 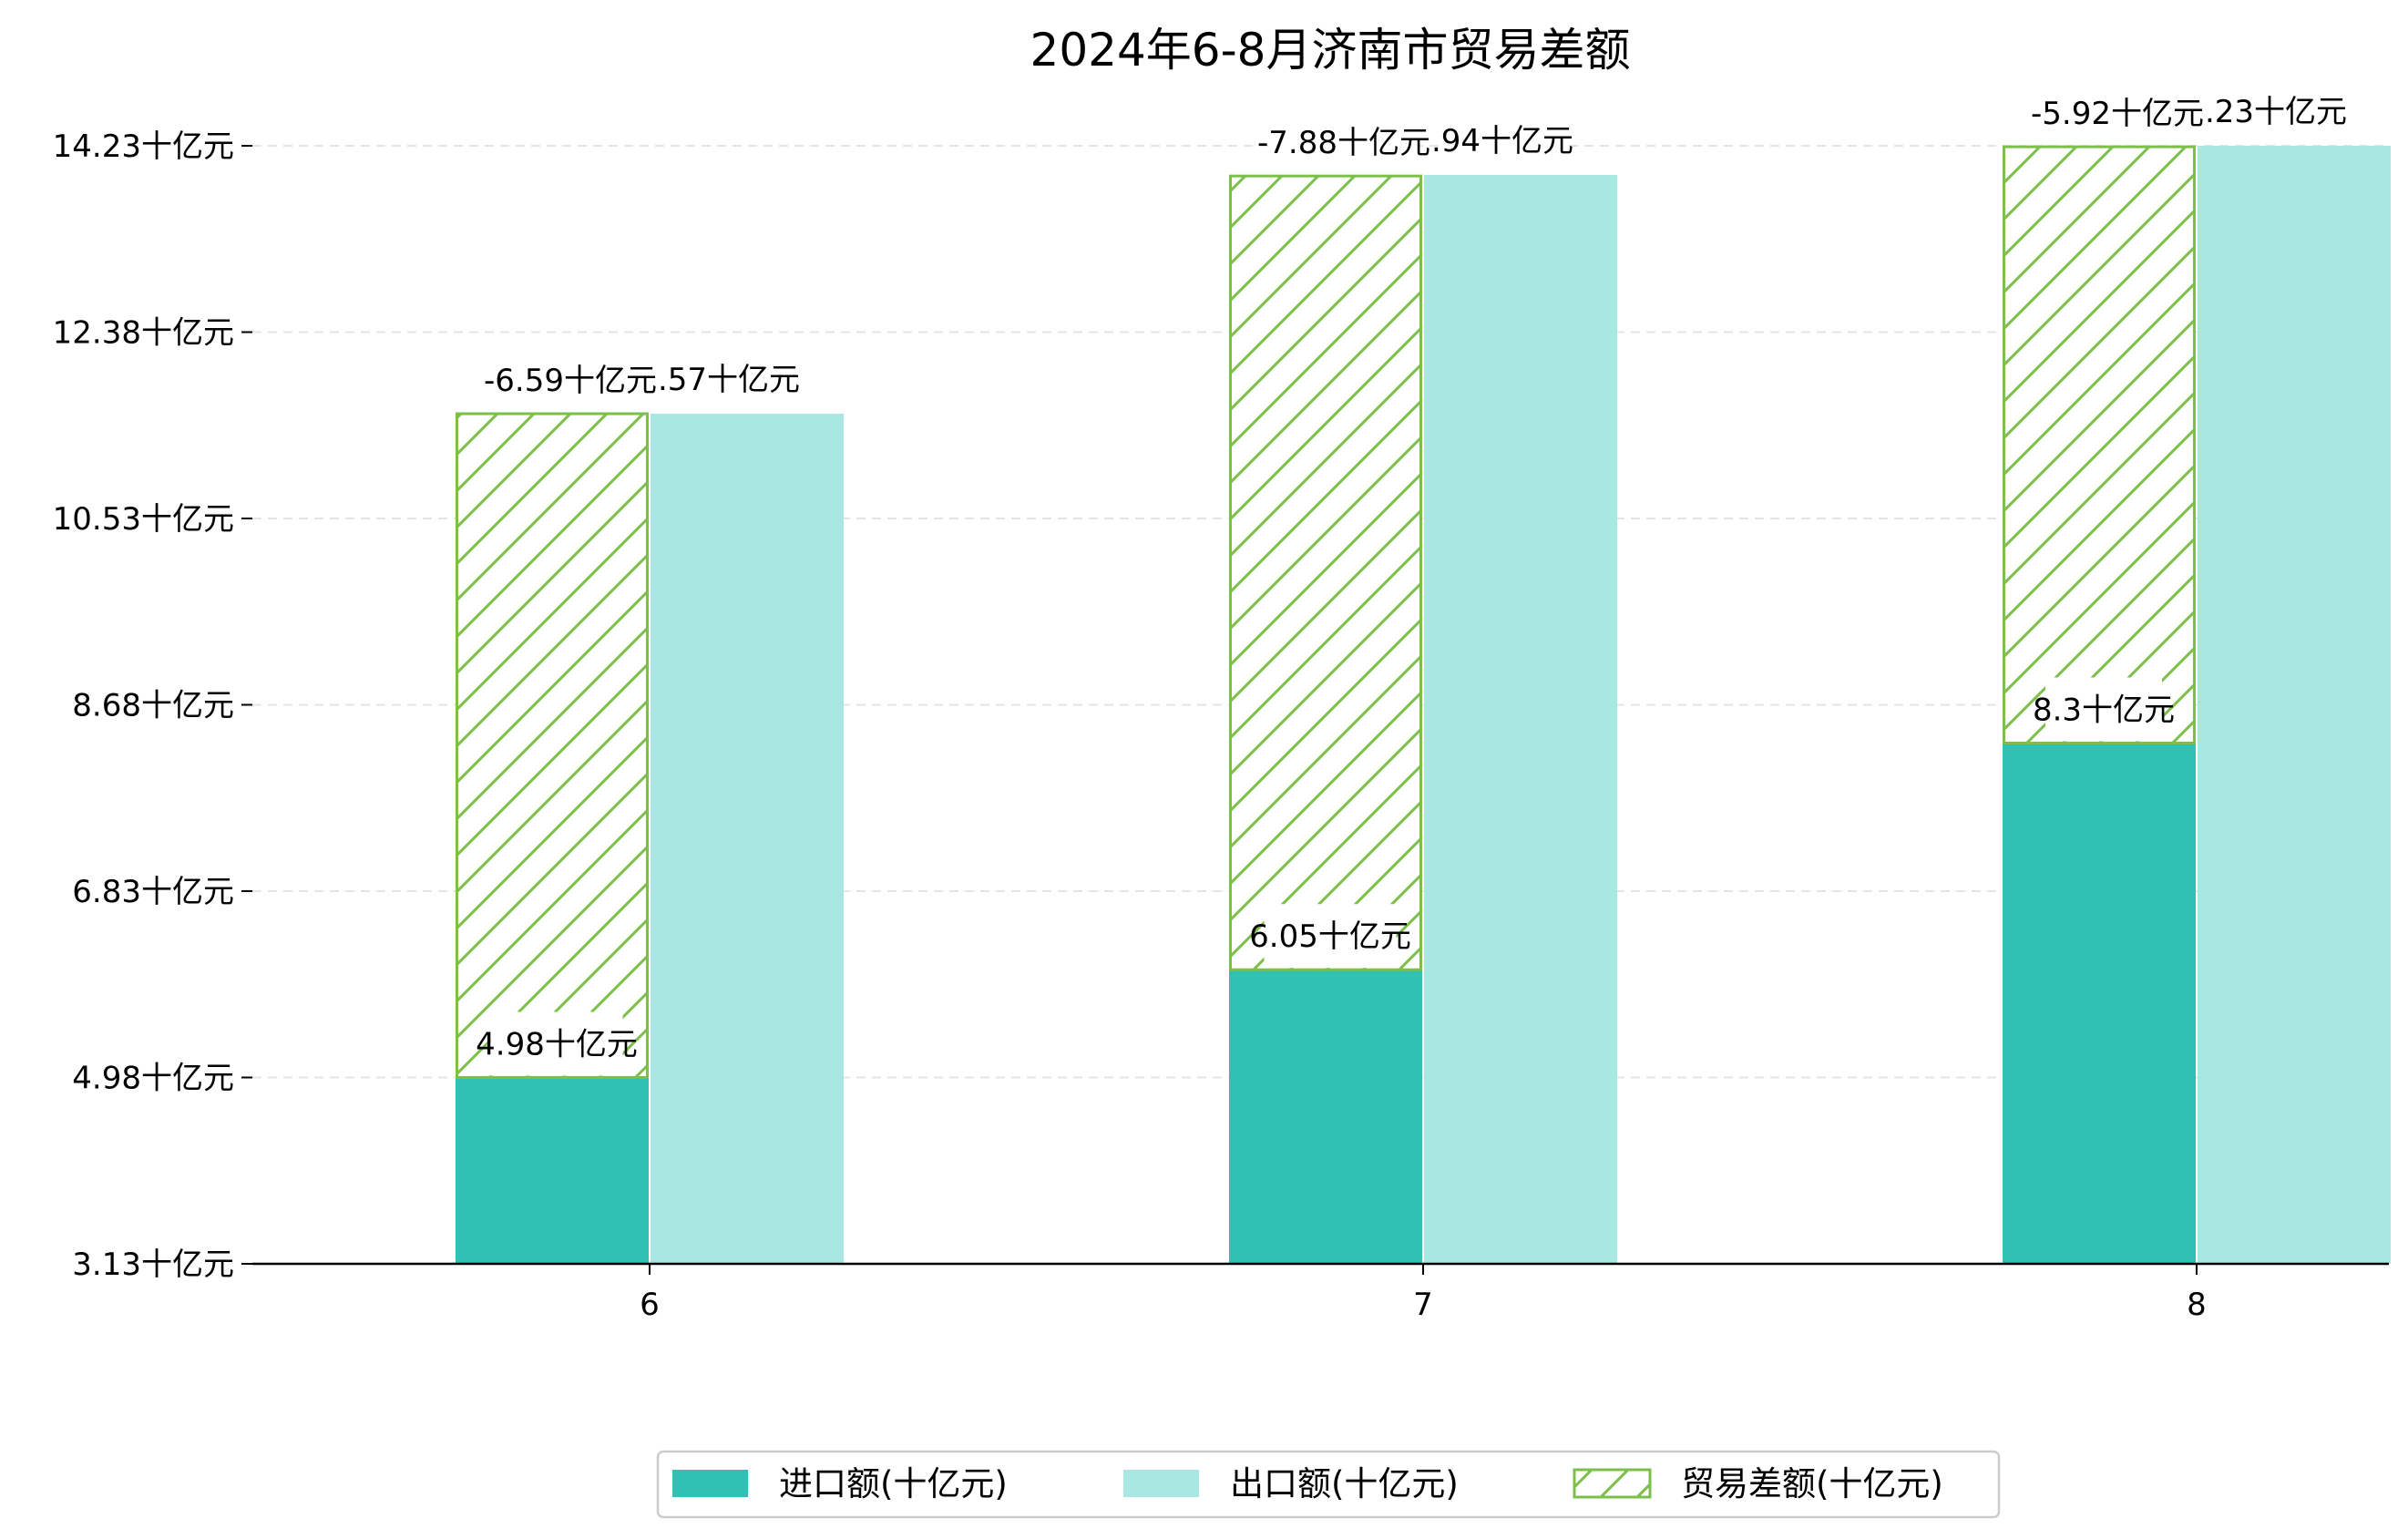 I want to click on label-export-6: .57十亿元, so click(x=729, y=380).